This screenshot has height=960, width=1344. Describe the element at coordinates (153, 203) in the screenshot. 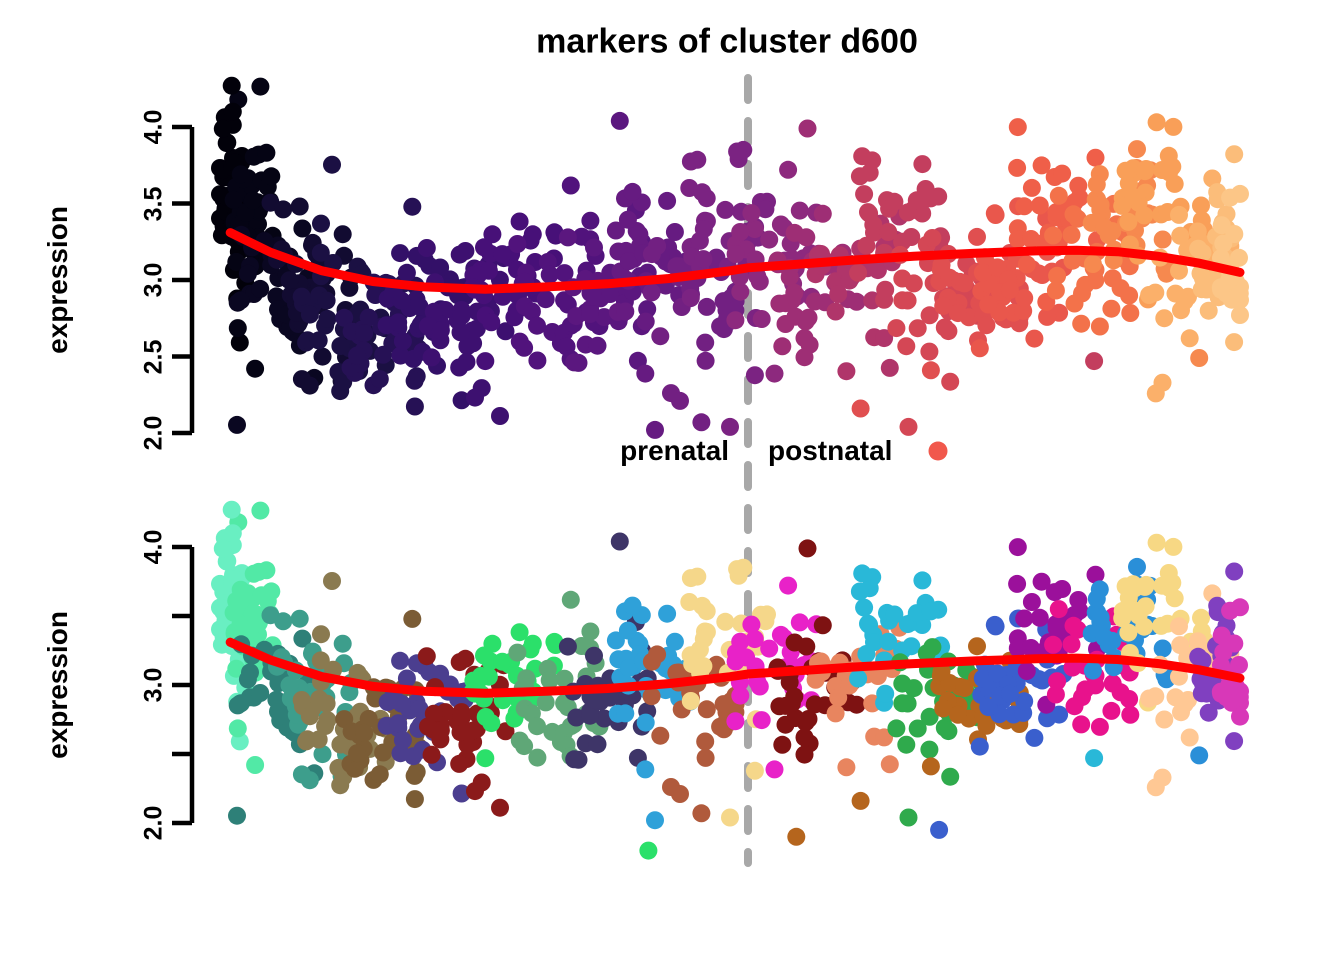

I see `y-tick-label: 3.5` at that location.